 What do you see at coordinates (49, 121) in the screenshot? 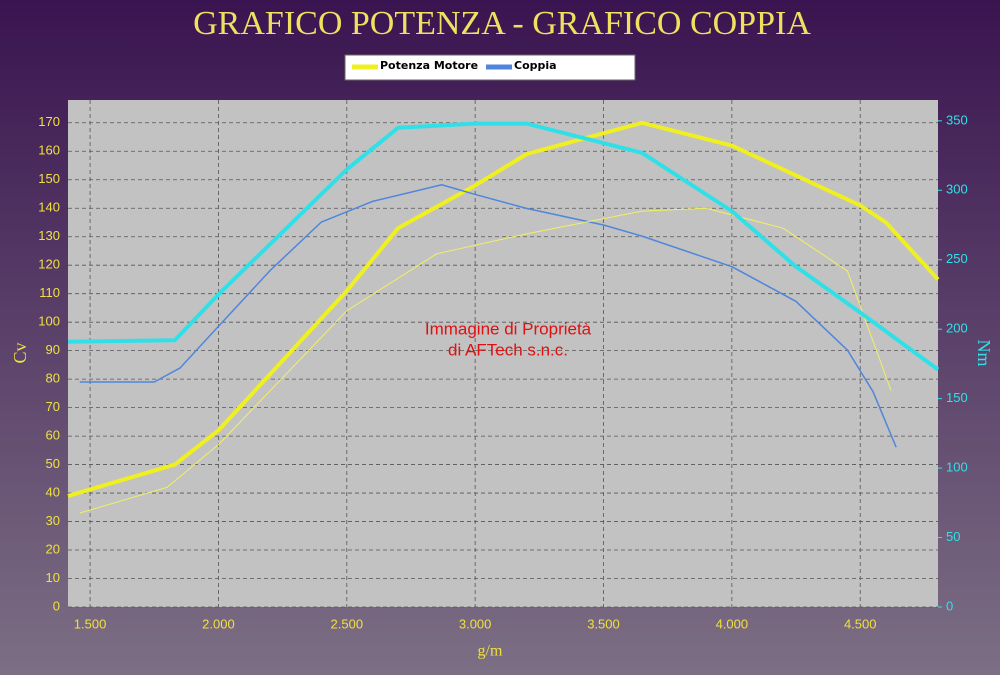
I see `y-tick-label: 170` at bounding box center [49, 121].